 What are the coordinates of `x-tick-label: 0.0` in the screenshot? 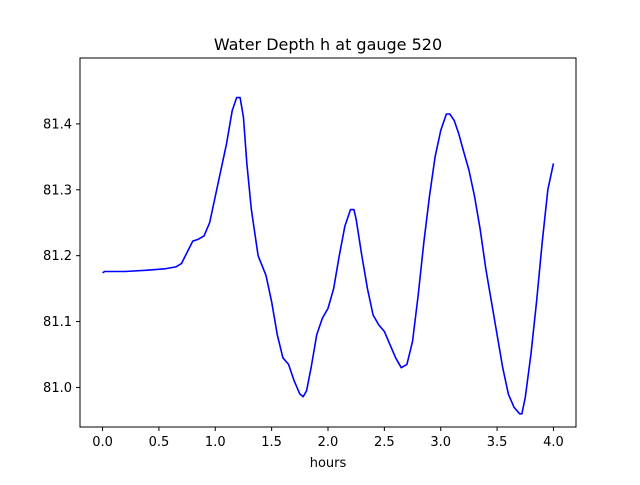 It's located at (102, 442).